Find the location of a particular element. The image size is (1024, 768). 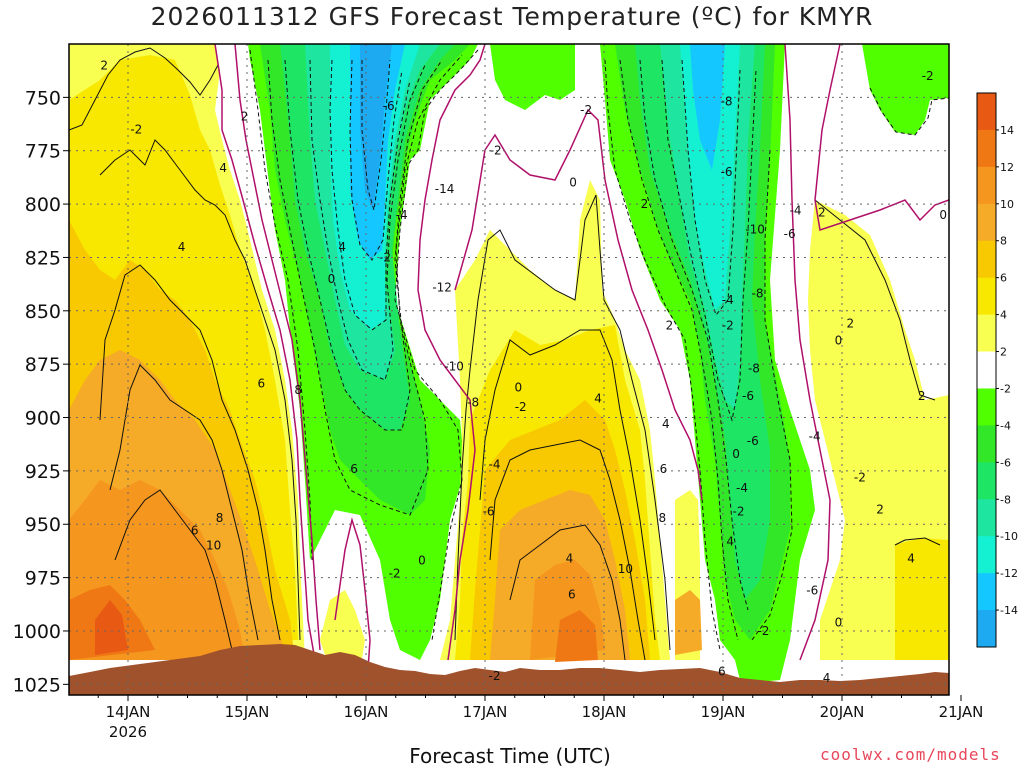

contour-minus10 is located at coordinates (370, 195).